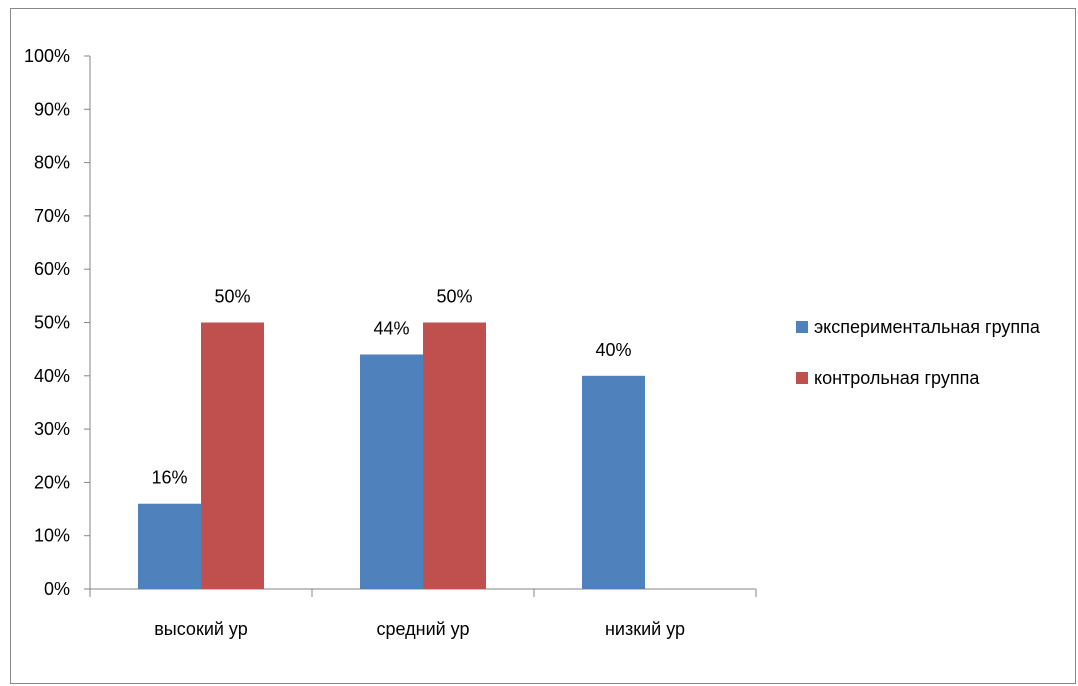 The width and height of the screenshot is (1078, 686). I want to click on x-tick-label: средний ур, so click(423, 629).